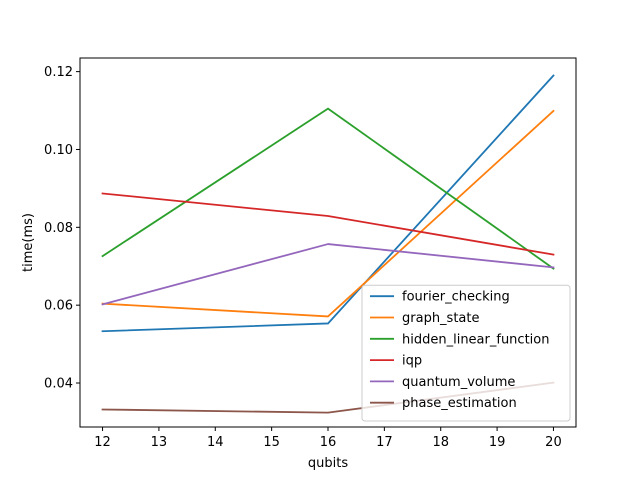 Image resolution: width=640 pixels, height=484 pixels. Describe the element at coordinates (271, 442) in the screenshot. I see `x-tick-label: 15` at that location.